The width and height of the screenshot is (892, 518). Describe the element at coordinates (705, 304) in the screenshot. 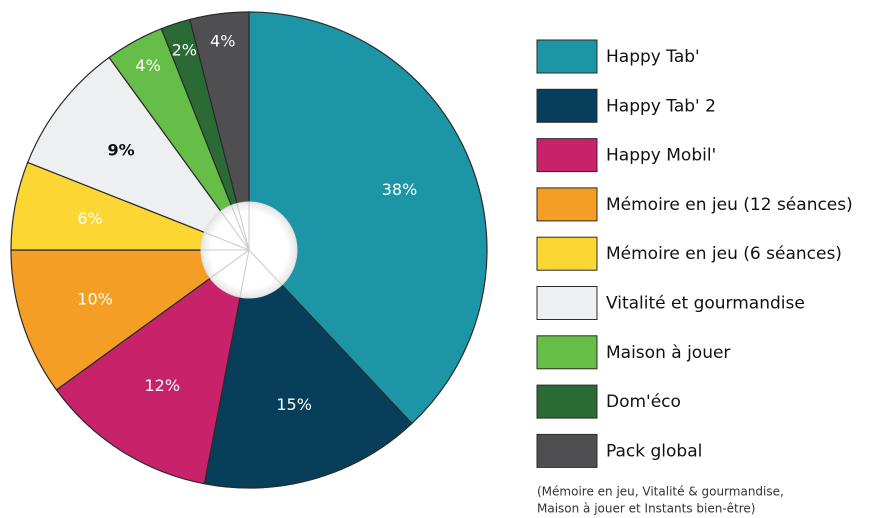

I see `legend-label: Vitalité et gourmandise` at that location.